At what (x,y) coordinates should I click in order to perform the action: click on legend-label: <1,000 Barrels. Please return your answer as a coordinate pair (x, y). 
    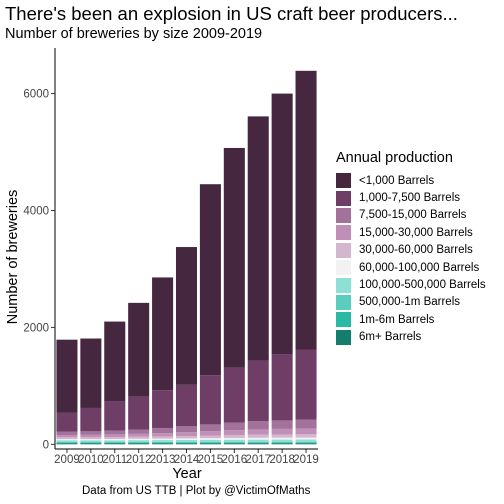
    Looking at the image, I should click on (397, 180).